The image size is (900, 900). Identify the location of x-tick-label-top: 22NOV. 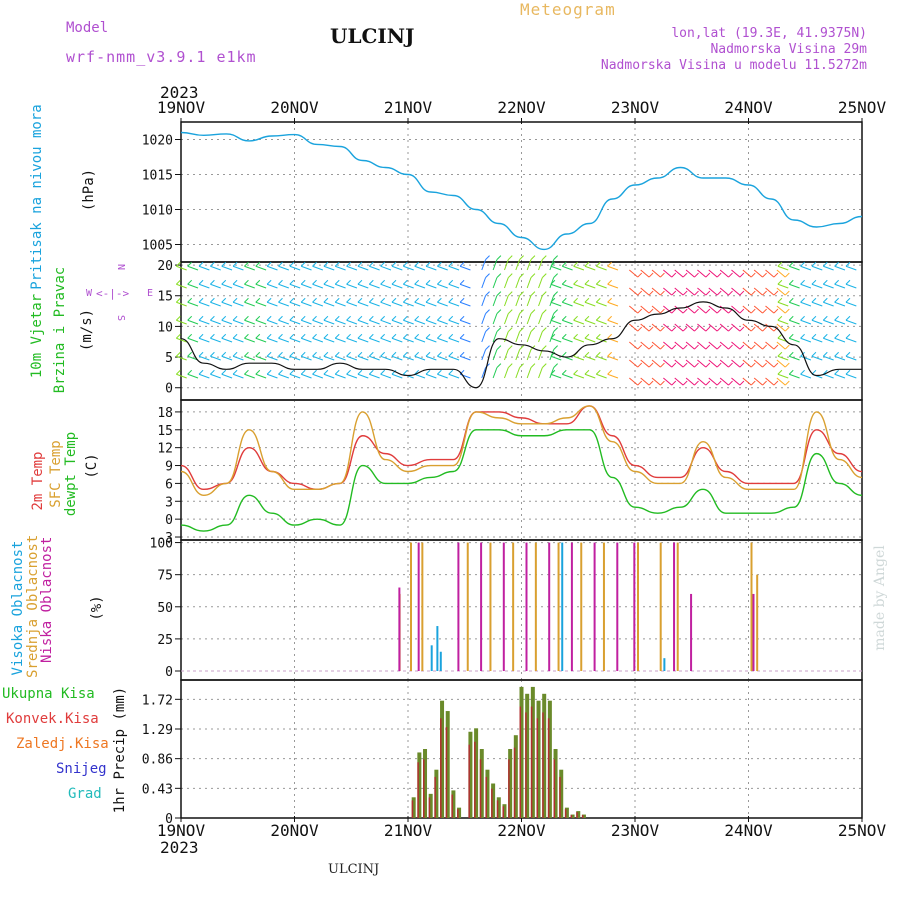
(521, 107).